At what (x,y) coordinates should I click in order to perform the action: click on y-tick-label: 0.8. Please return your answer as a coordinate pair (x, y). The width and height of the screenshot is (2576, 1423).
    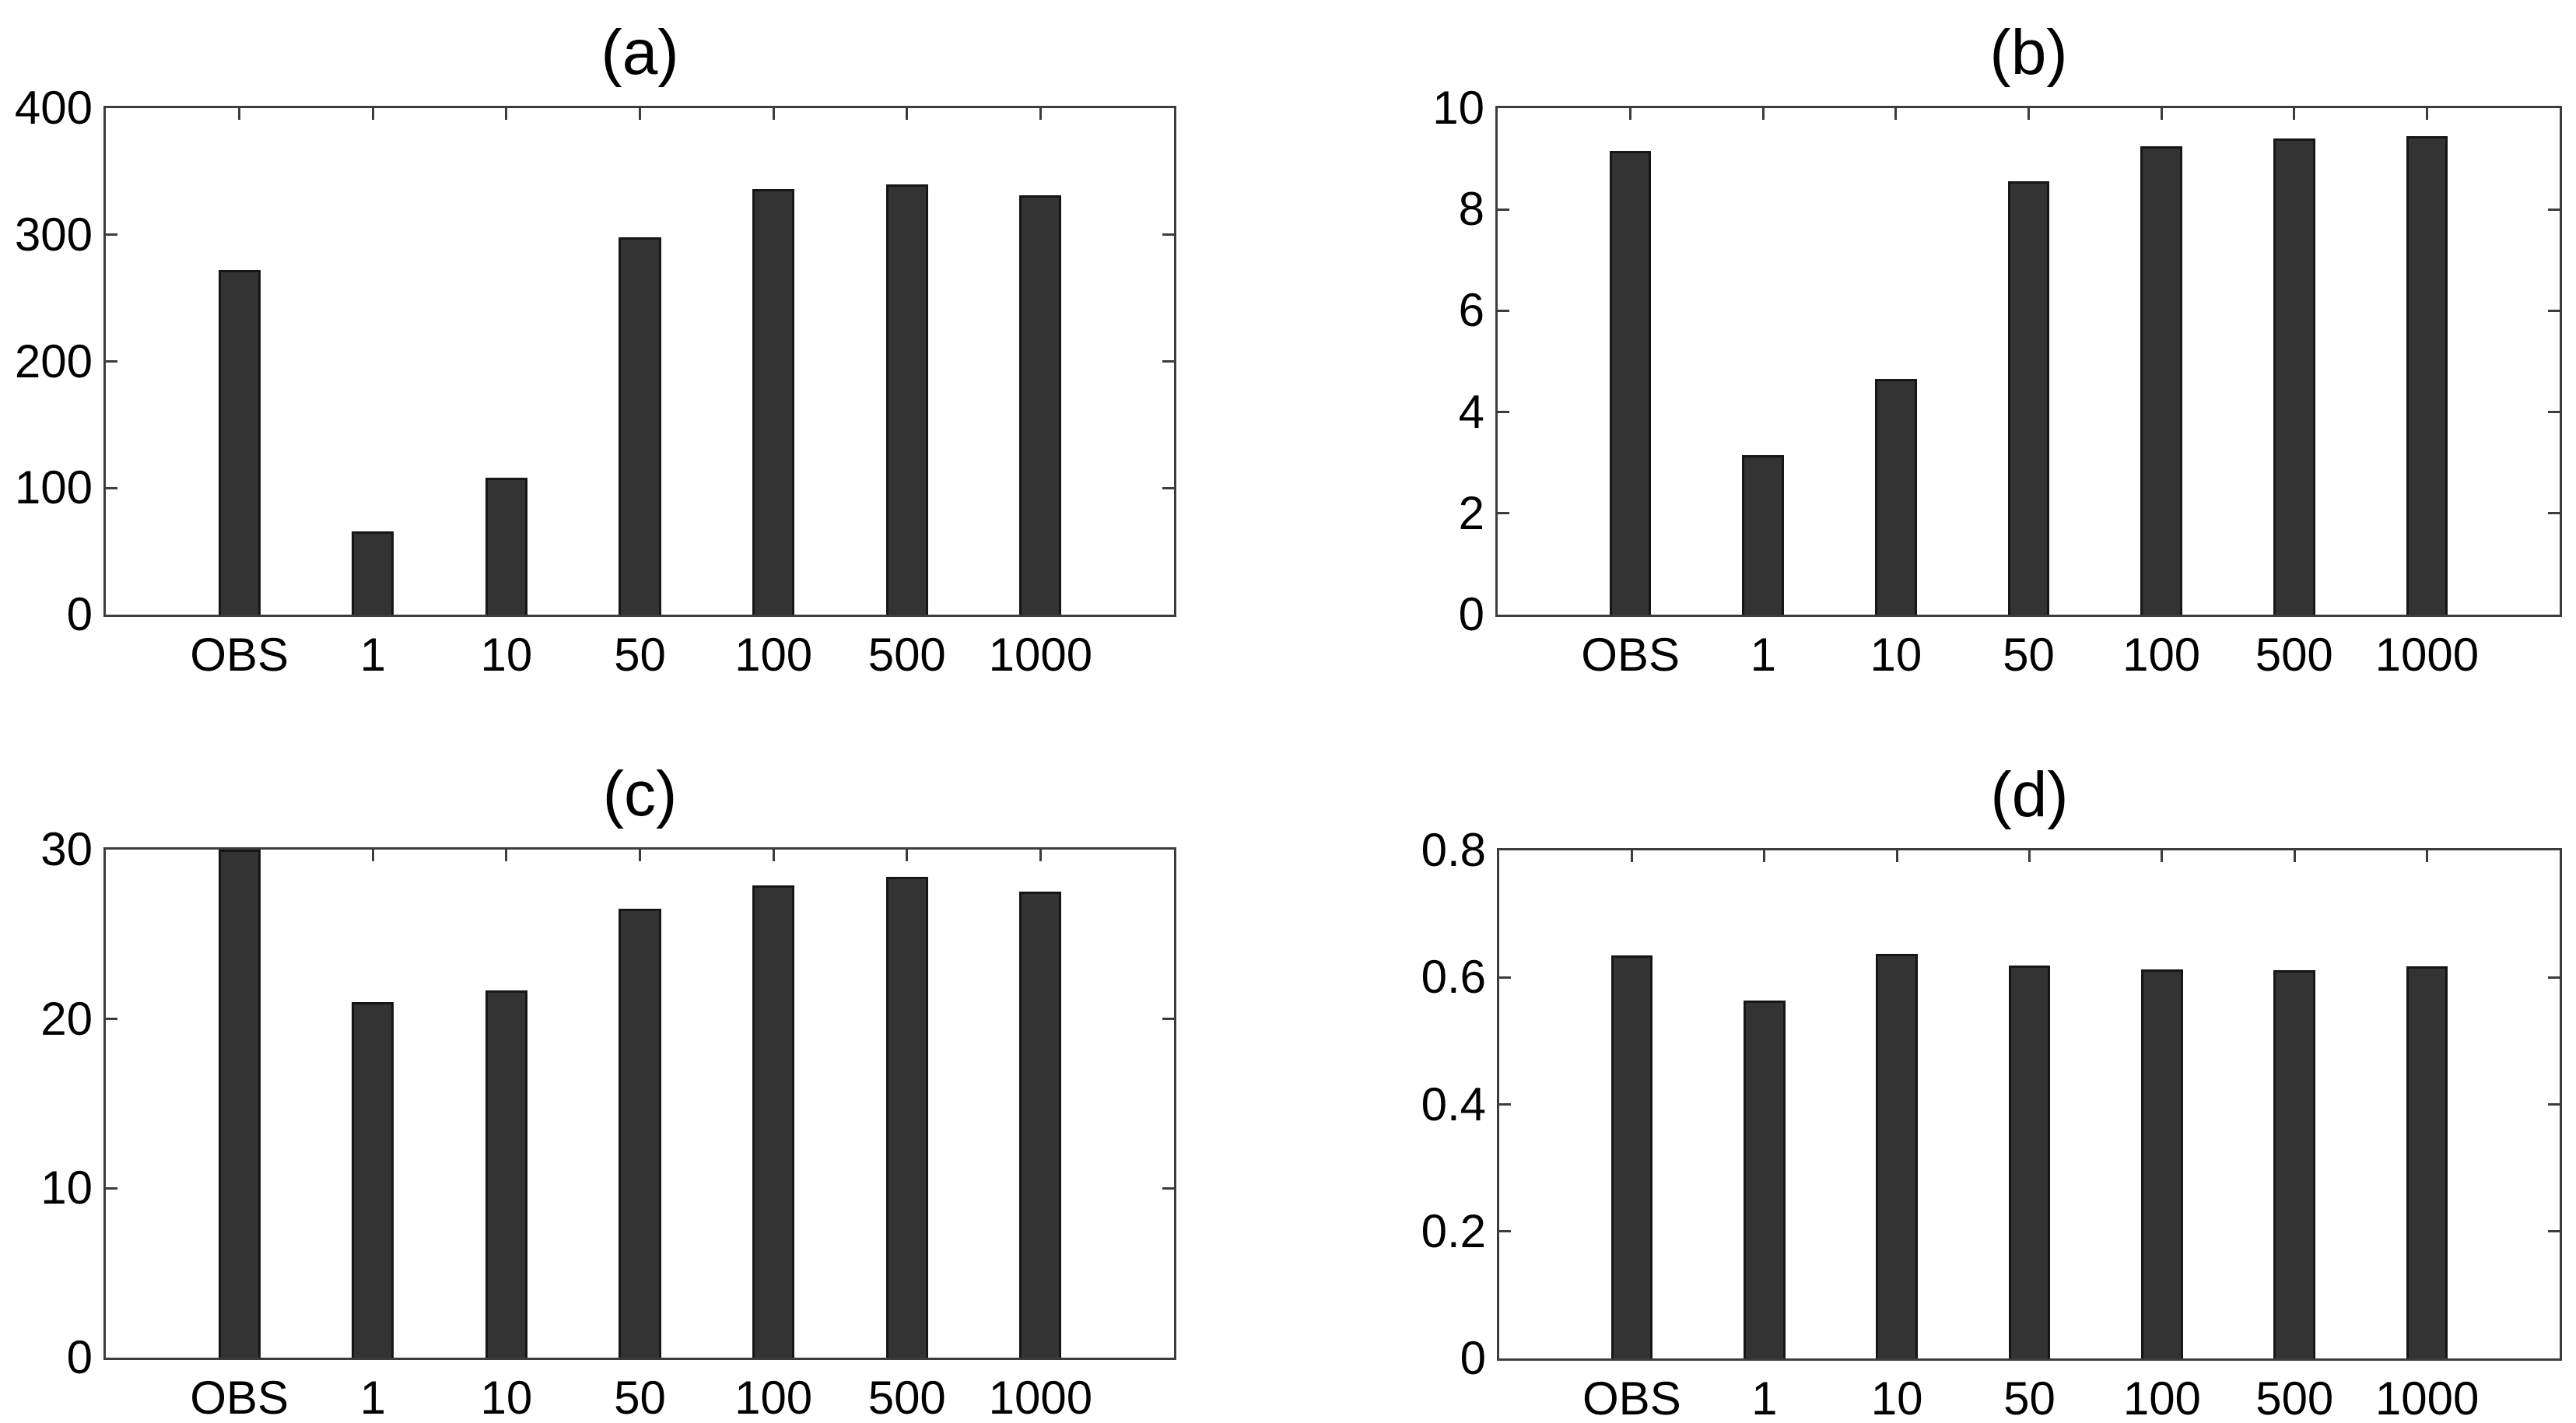
    Looking at the image, I should click on (1453, 850).